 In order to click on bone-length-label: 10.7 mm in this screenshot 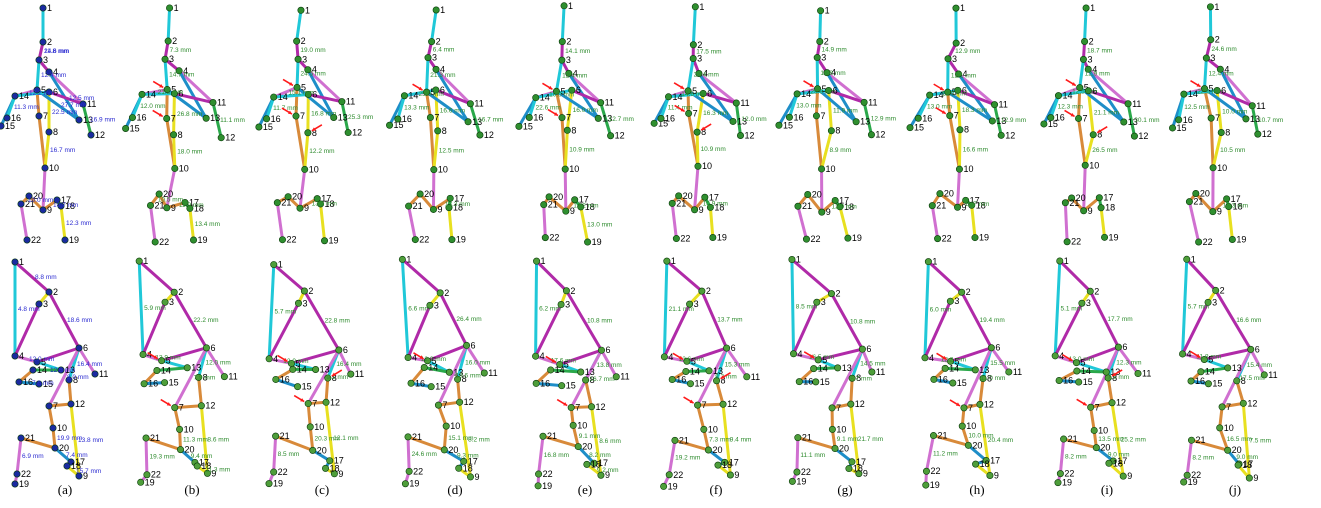, I will do `click(1270, 120)`.